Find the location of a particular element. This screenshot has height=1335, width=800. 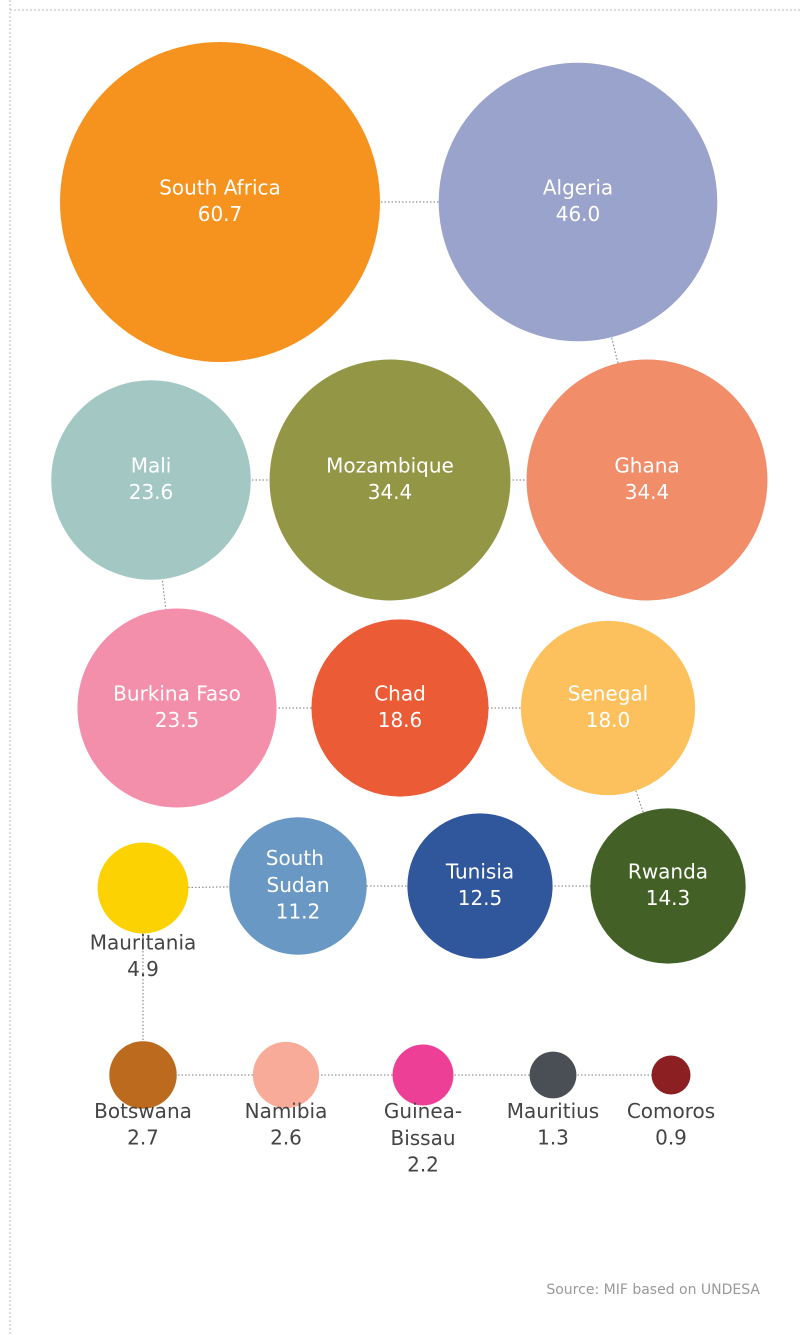

value-label: 0.9 is located at coordinates (671, 1138).